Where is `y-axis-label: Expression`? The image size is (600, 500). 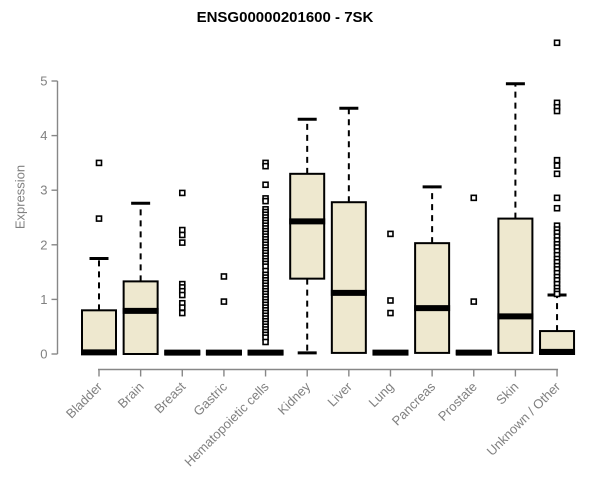 y-axis-label: Expression is located at coordinates (20, 197).